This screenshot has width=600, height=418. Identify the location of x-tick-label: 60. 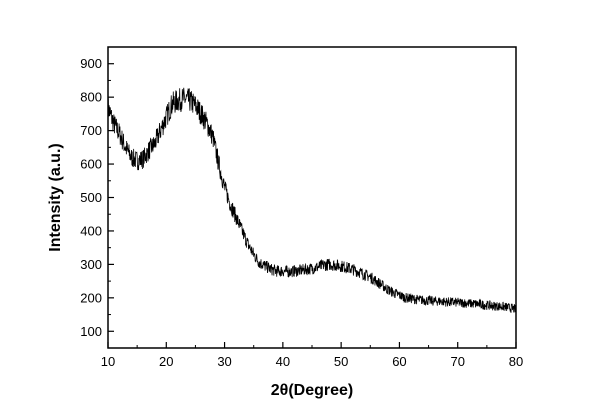
(399, 361).